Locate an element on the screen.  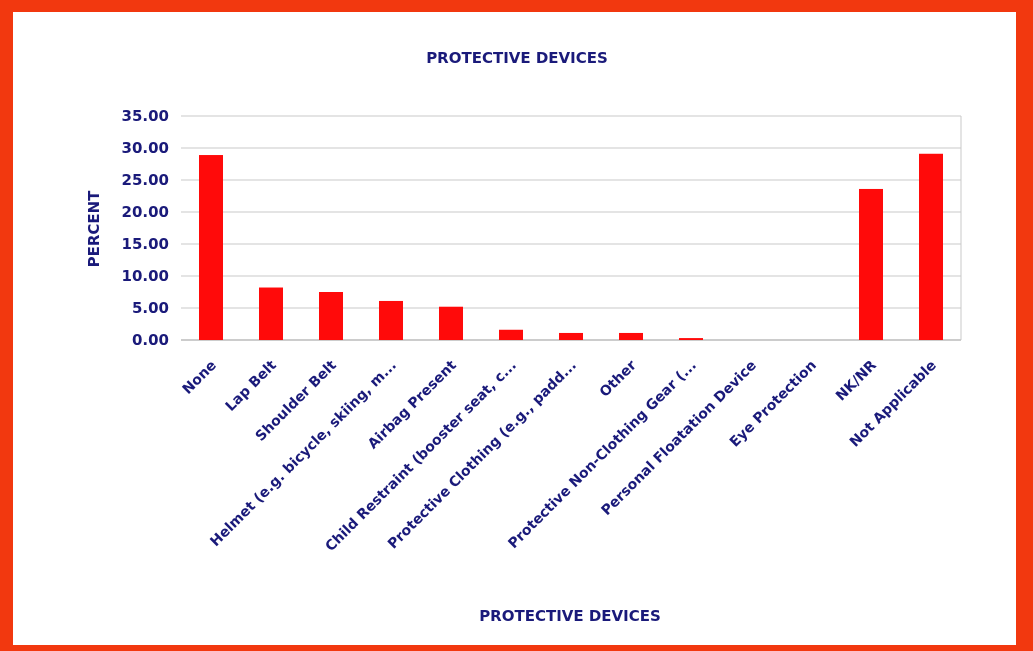
y-tick-label: 5.00 is located at coordinates (150, 308).